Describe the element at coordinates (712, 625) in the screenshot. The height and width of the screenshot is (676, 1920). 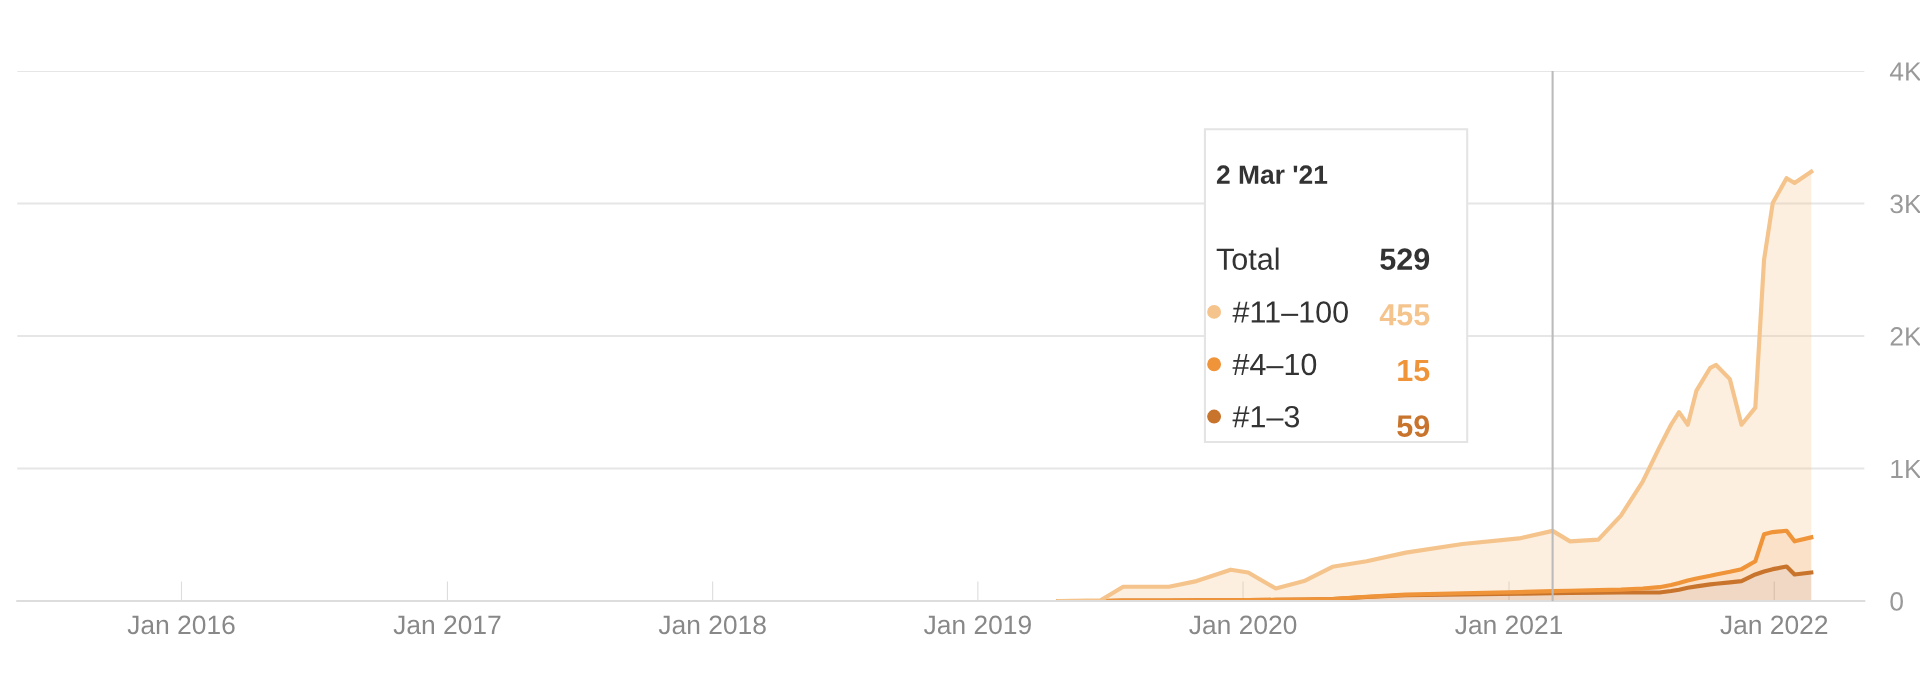
I see `x-tick-label: Jan 2018` at that location.